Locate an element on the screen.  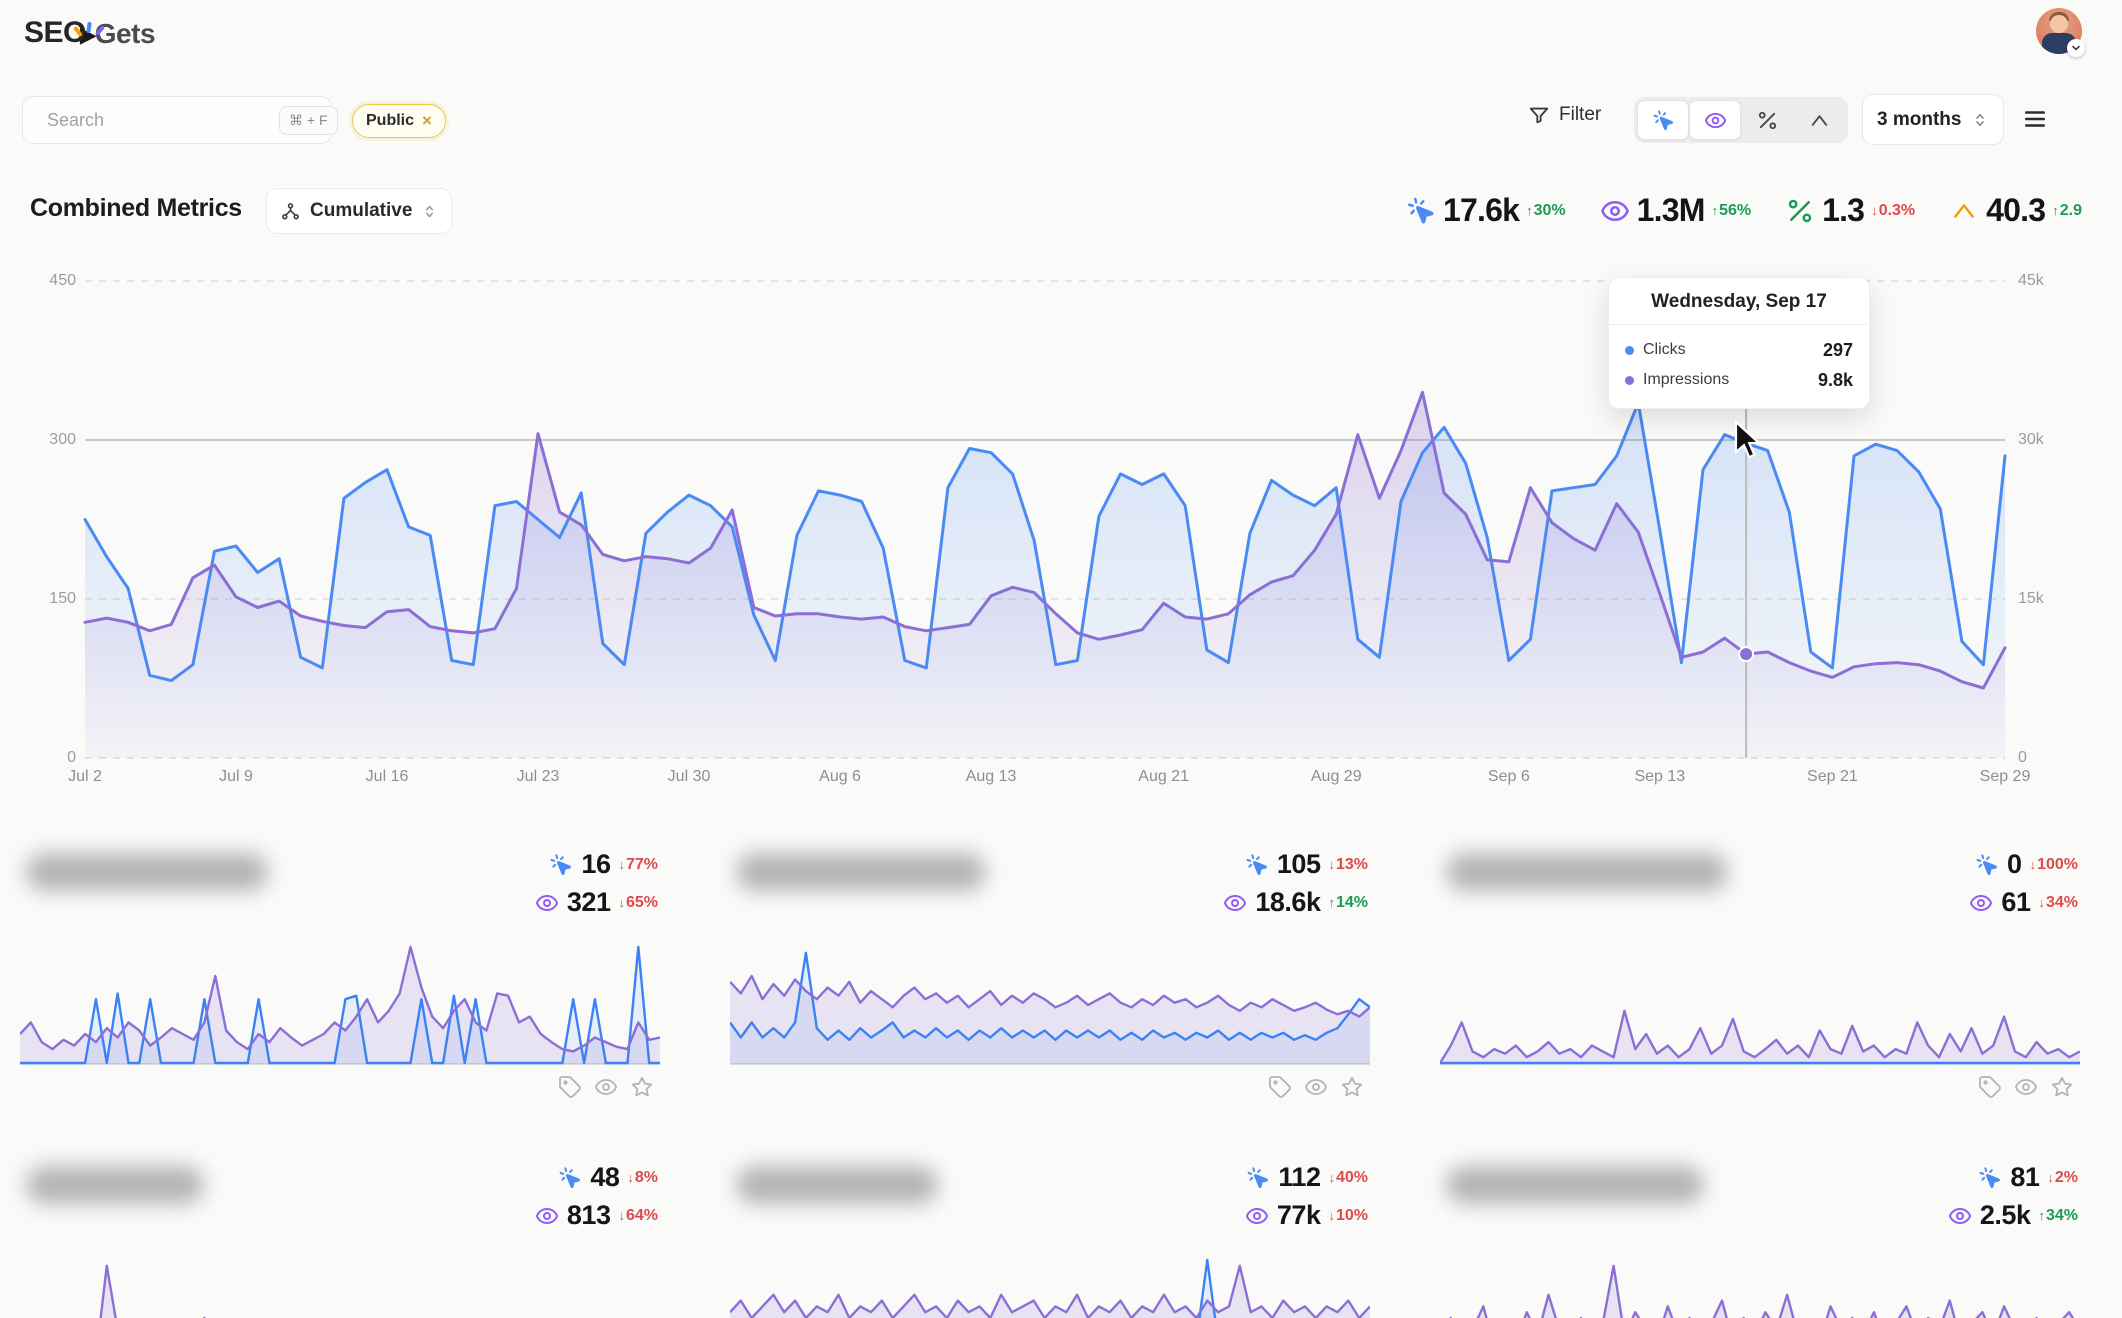
x-axis-label: Aug 21 is located at coordinates (1163, 776).